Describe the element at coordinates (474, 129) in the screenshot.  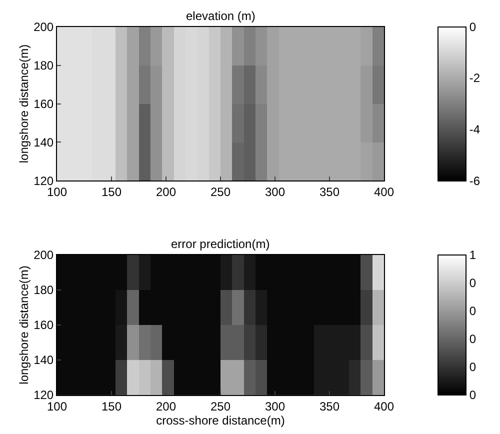
I see `color-bar-label: -4` at that location.